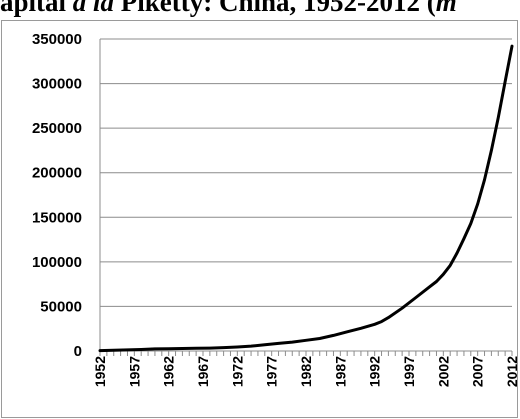  Describe the element at coordinates (478, 371) in the screenshot. I see `x-tick-label: 2007` at that location.